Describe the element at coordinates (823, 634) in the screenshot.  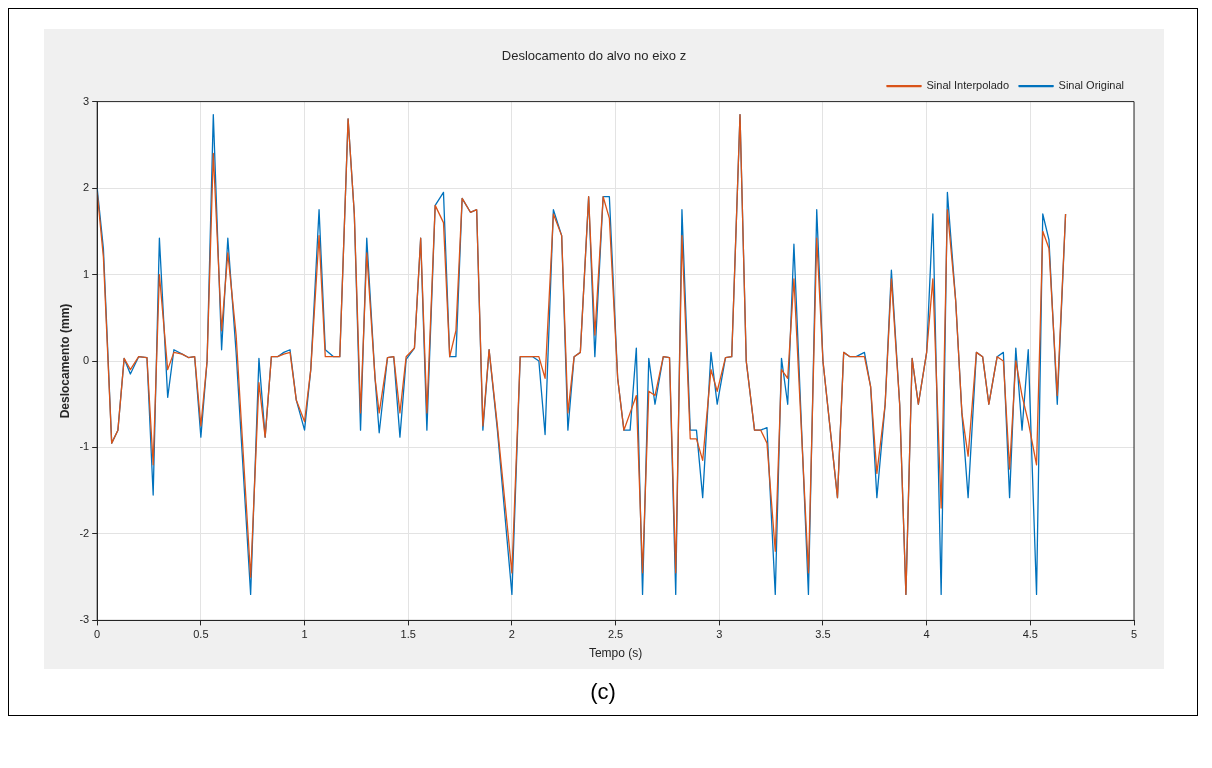
I see `x-tick-label: 3.5` at that location.